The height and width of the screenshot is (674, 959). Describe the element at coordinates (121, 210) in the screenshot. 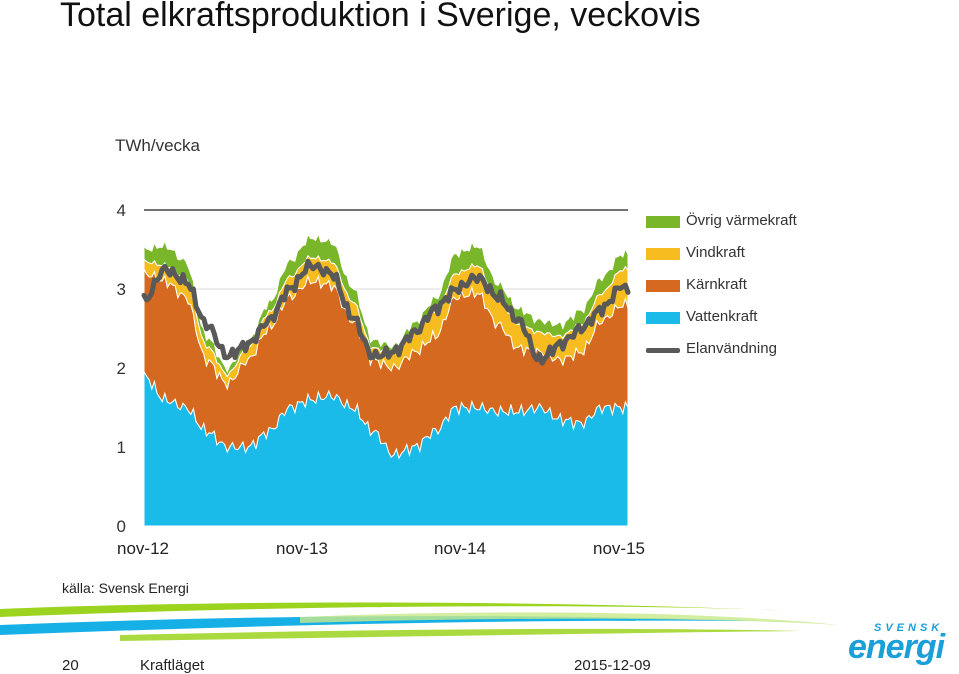

I see `y-tick-label: 4` at that location.